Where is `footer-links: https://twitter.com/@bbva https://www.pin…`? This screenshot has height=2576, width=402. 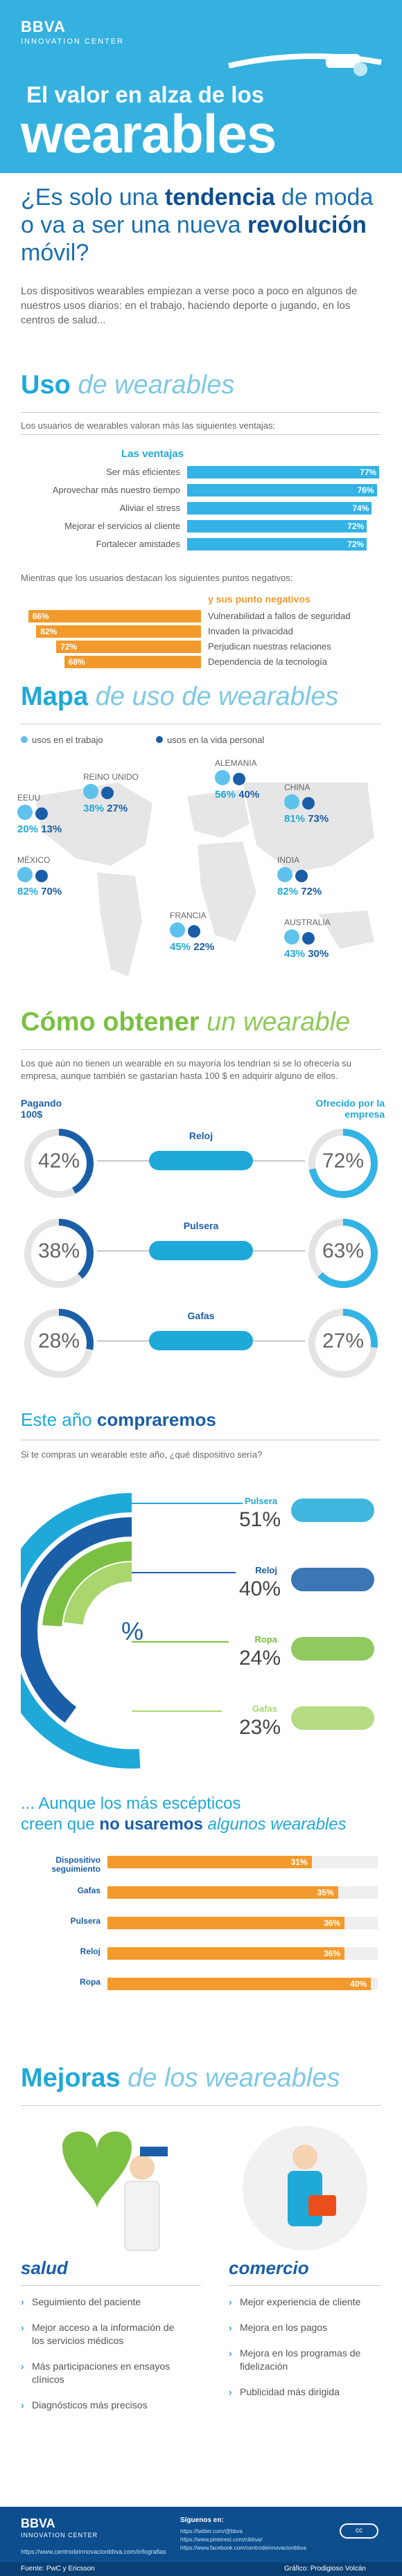
footer-links: https://twitter.com/@bbva https://www.pin… is located at coordinates (243, 2540).